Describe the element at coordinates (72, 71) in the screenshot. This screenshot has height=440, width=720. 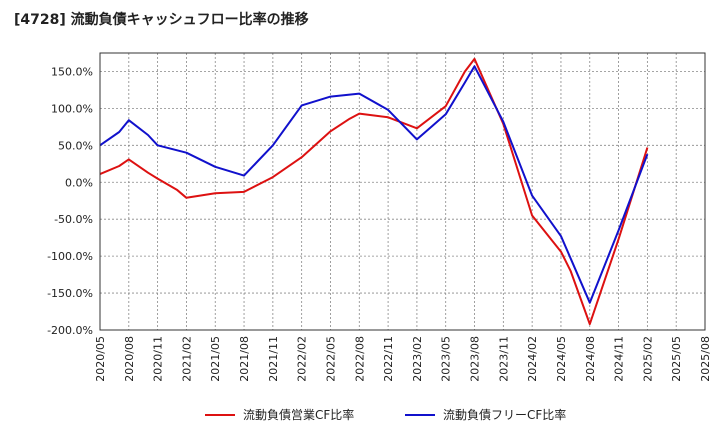
I see `y-tick-label: 150.0%` at that location.